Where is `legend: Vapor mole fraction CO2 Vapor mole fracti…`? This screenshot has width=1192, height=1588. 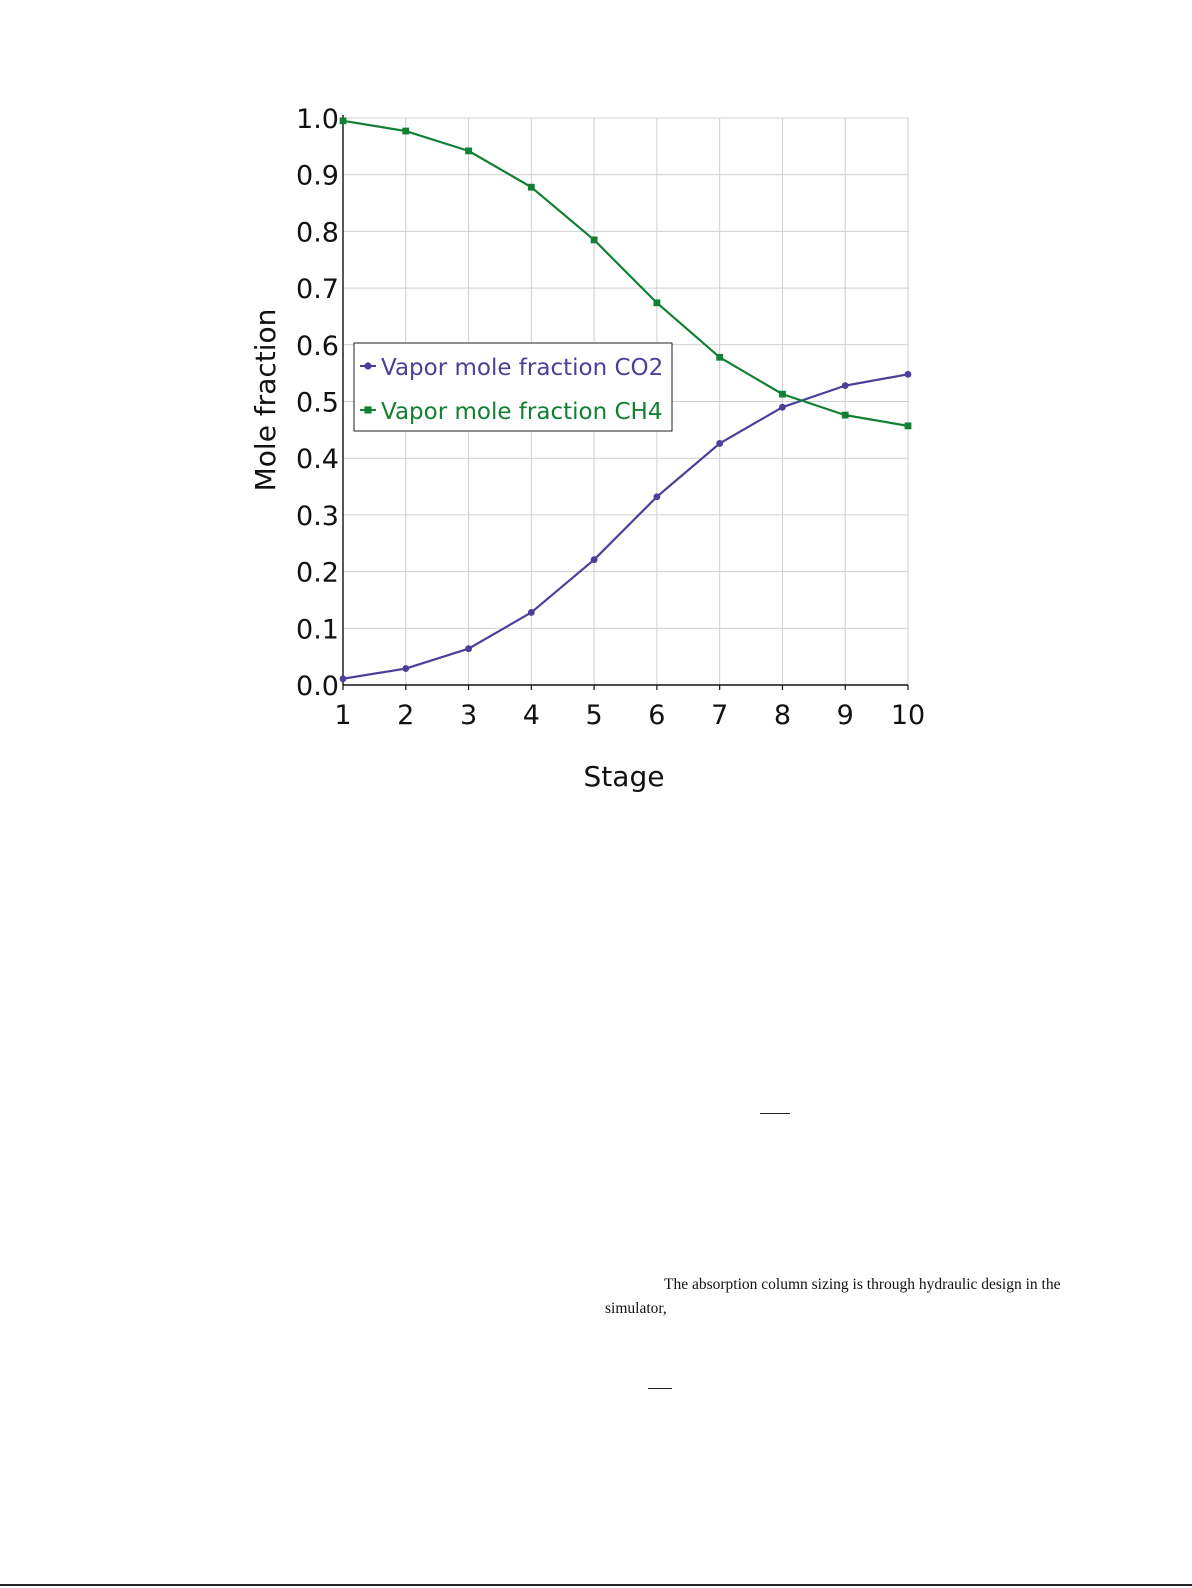 legend: Vapor mole fraction CO2 Vapor mole fracti… is located at coordinates (513, 387).